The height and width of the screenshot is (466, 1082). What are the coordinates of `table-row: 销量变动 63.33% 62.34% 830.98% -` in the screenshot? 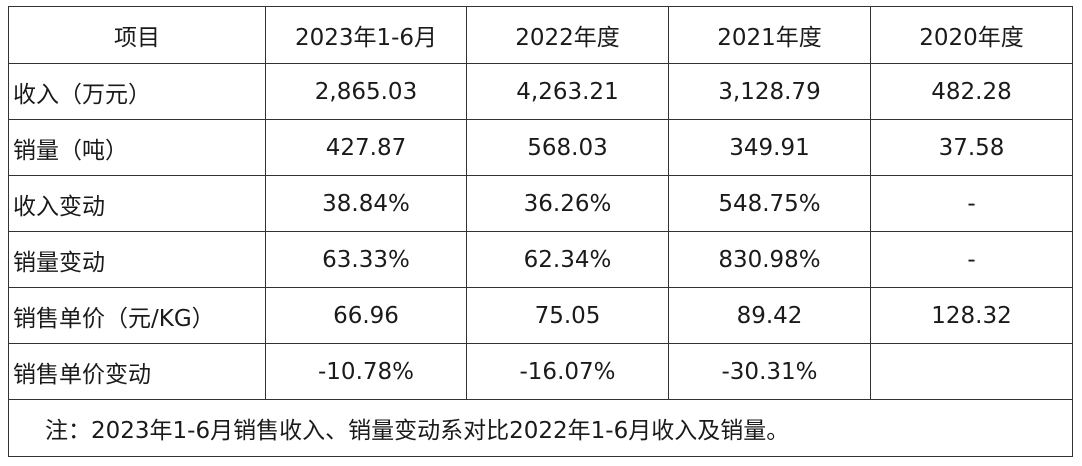 It's located at (540, 259).